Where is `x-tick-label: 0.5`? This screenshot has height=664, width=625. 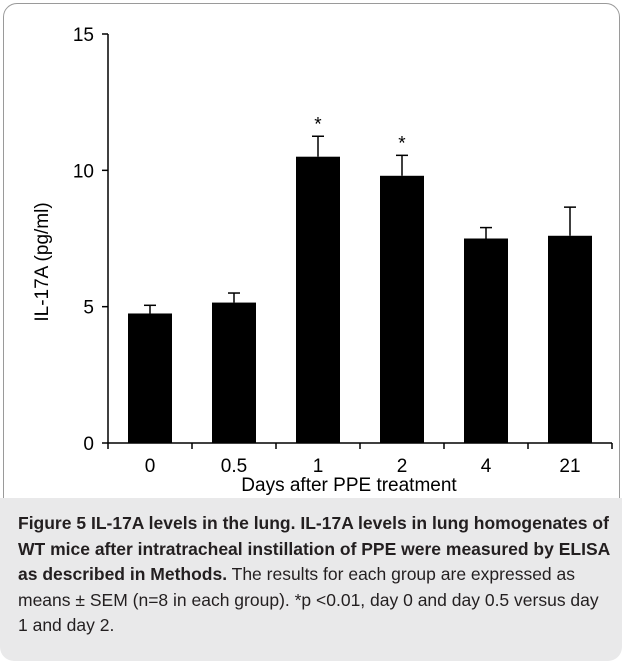
x-tick-label: 0.5 is located at coordinates (234, 466).